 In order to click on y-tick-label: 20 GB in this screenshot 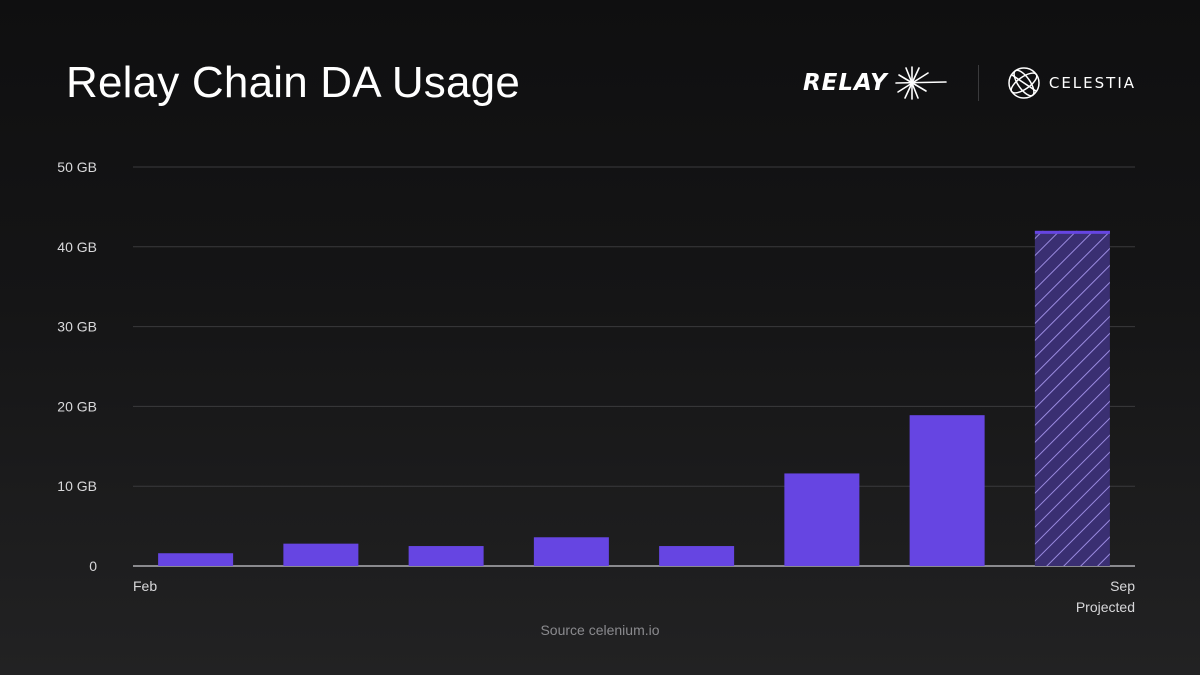, I will do `click(77, 406)`.